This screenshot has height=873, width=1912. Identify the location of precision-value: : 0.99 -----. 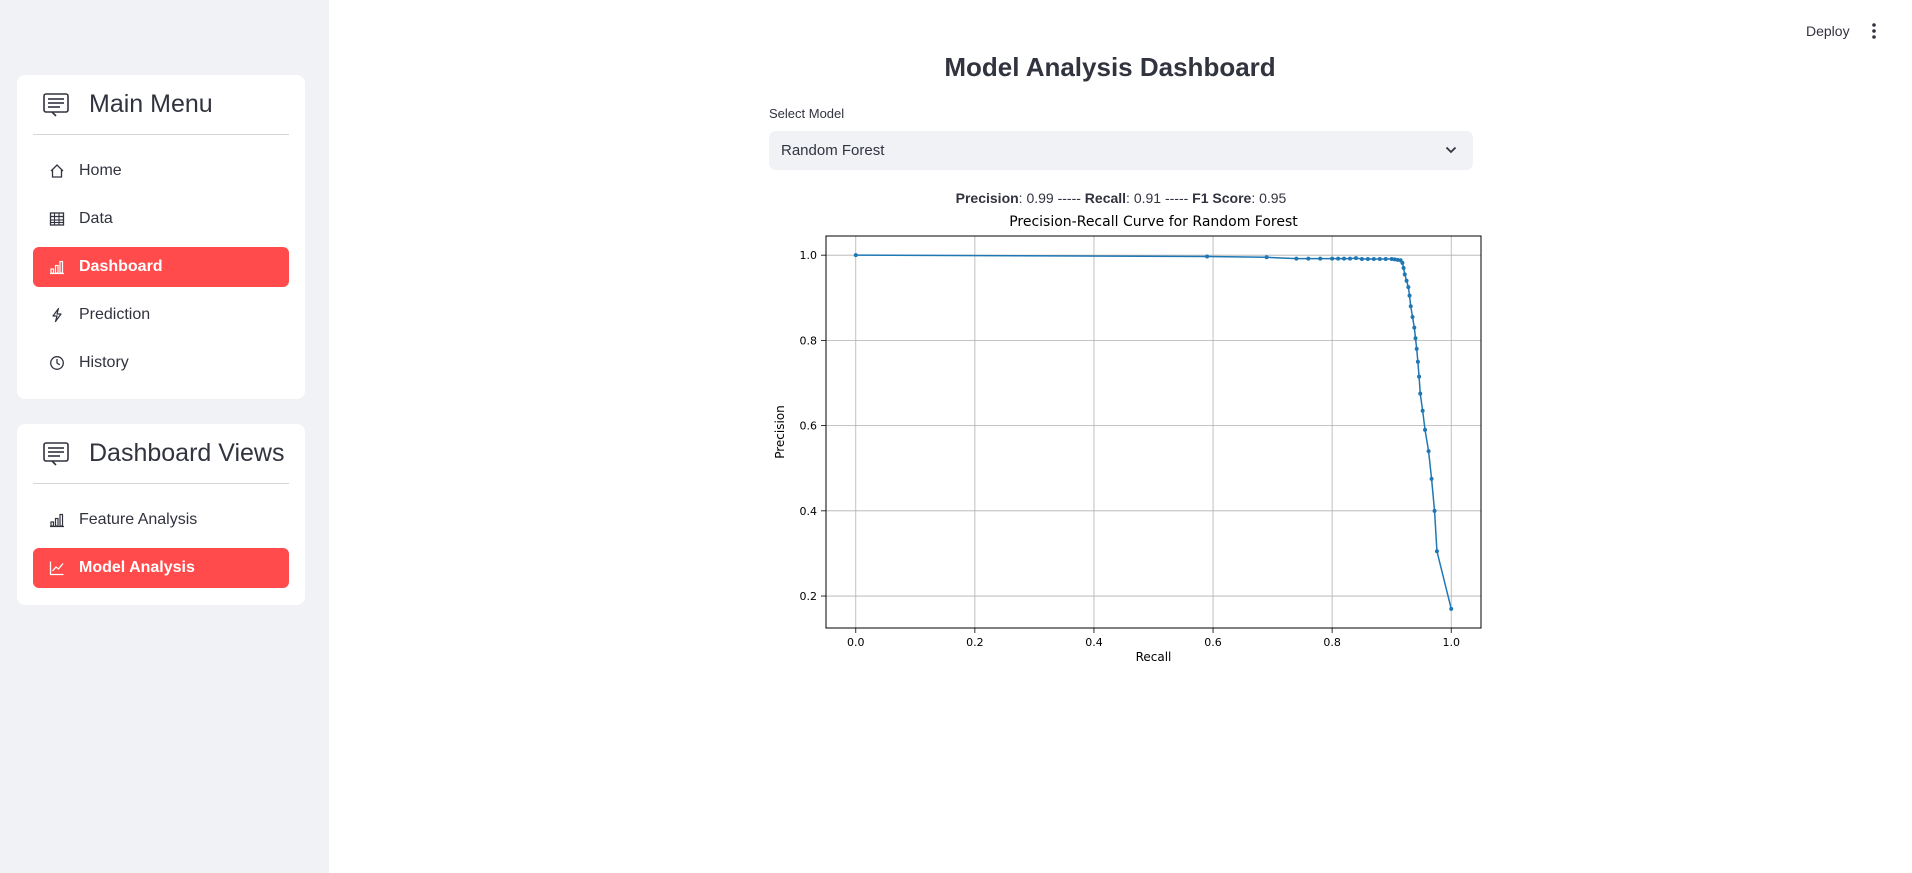
(1051, 198).